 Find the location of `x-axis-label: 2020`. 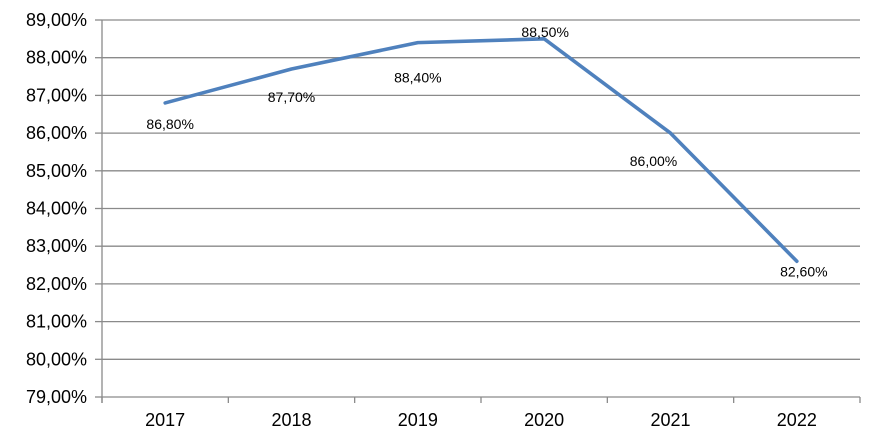

x-axis-label: 2020 is located at coordinates (544, 420).